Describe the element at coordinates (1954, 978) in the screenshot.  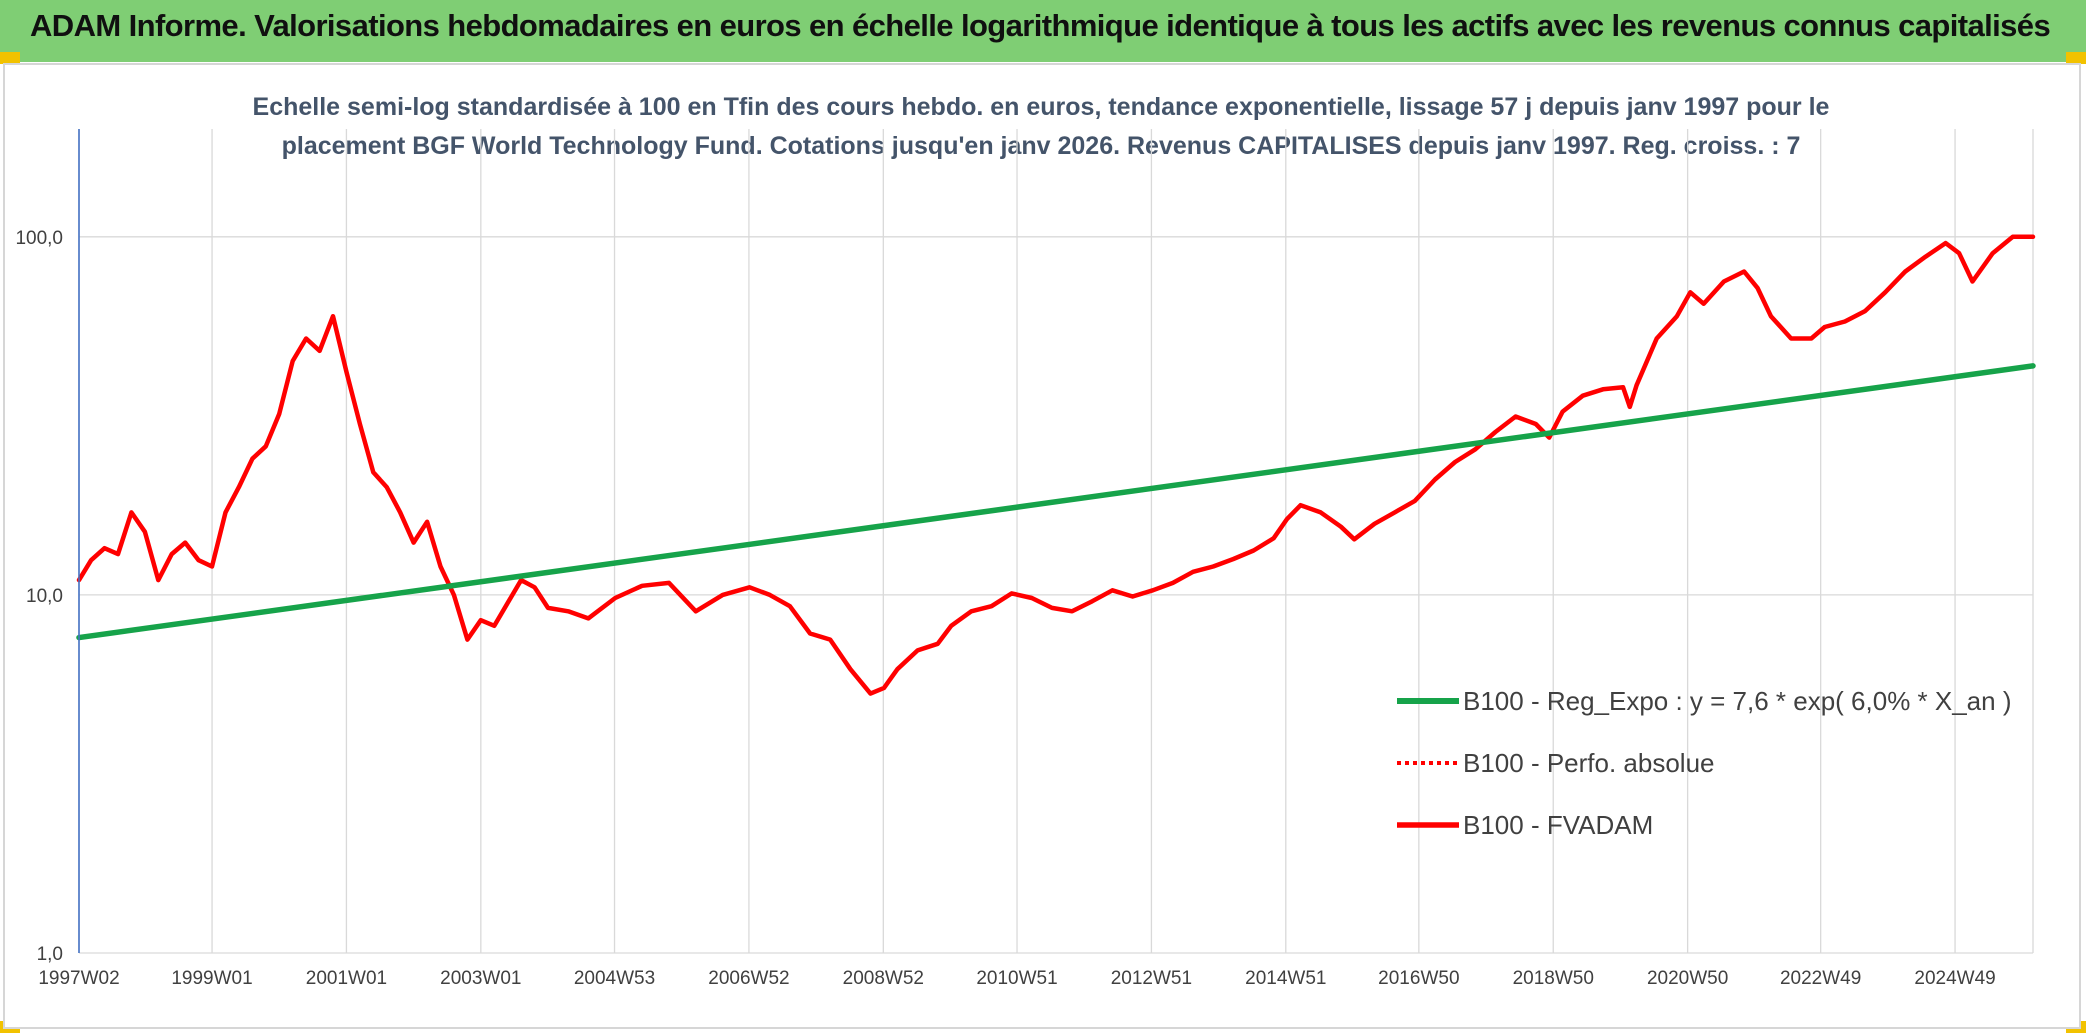
I see `x-tick-label: 2024W49` at that location.